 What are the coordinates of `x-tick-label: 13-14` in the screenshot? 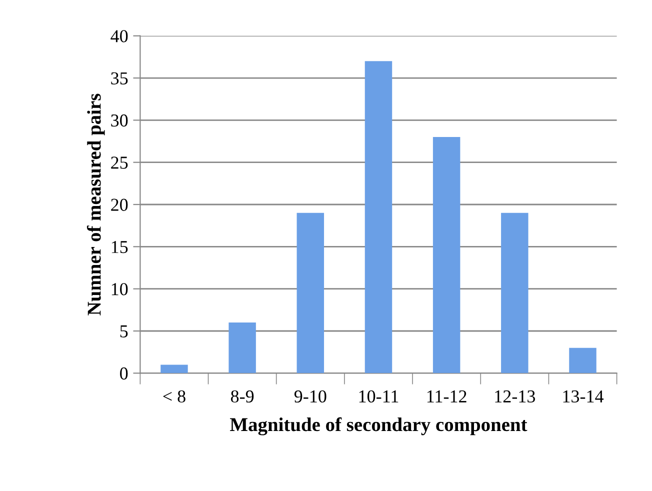 It's located at (583, 396).